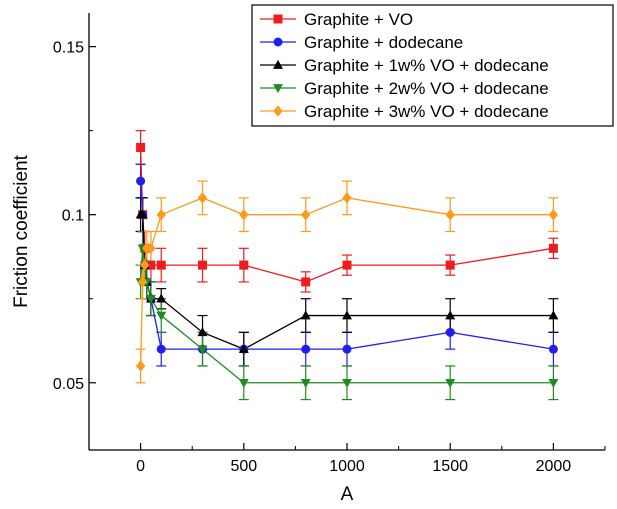 Image resolution: width=617 pixels, height=509 pixels. I want to click on legend-label: Graphite + 3w% VO + dodecane, so click(426, 111).